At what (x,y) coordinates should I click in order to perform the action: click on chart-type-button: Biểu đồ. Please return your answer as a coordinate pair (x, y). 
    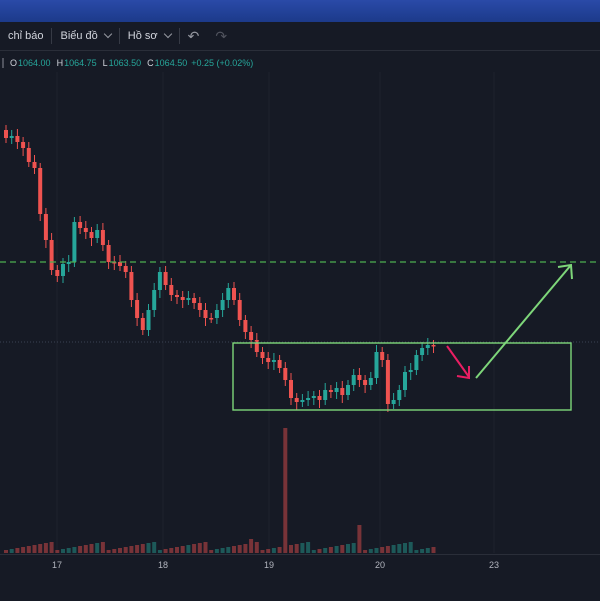
    Looking at the image, I should click on (85, 36).